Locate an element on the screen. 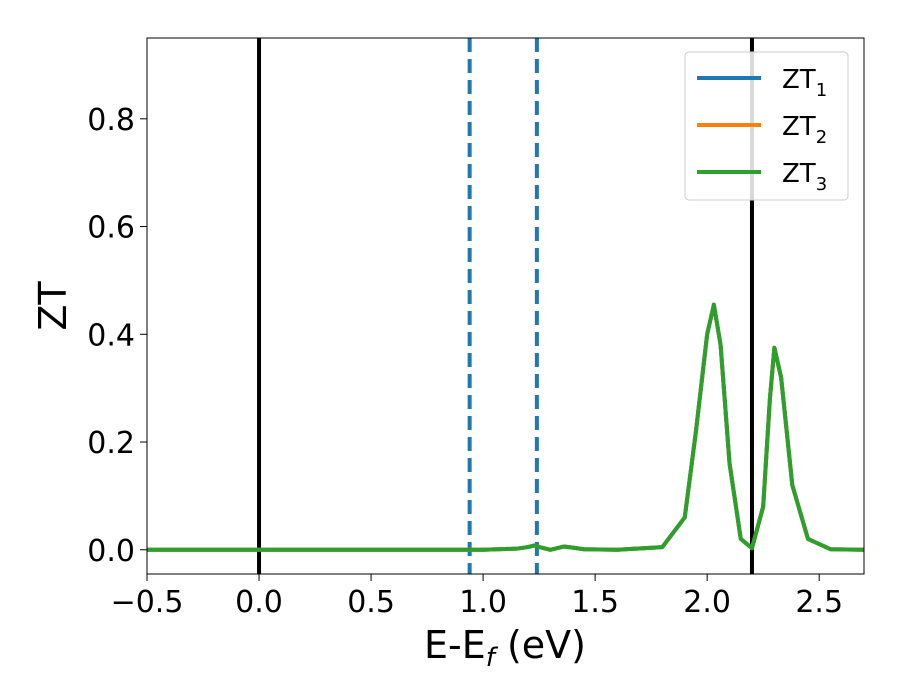 The image size is (900, 700). y-tick-label: 0.8 is located at coordinates (111, 120).